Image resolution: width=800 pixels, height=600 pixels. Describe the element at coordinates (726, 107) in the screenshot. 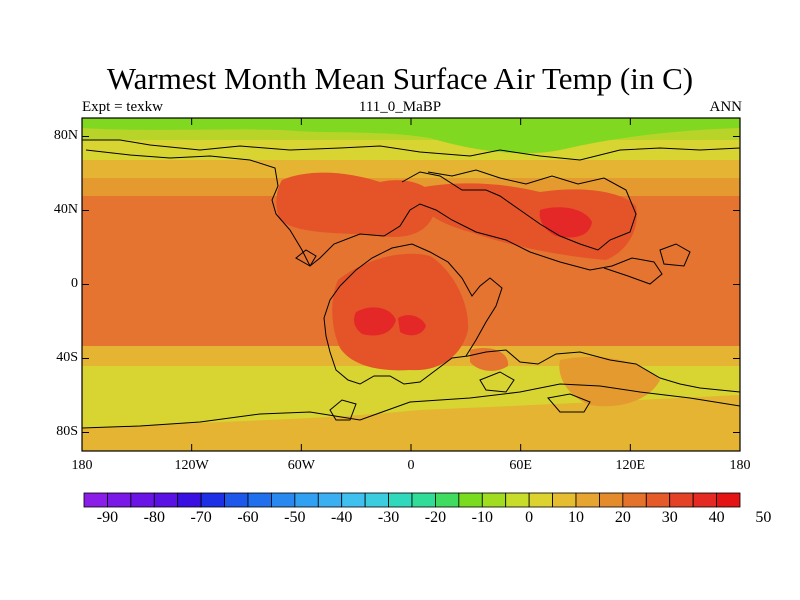

I see `season-label: ANN` at that location.